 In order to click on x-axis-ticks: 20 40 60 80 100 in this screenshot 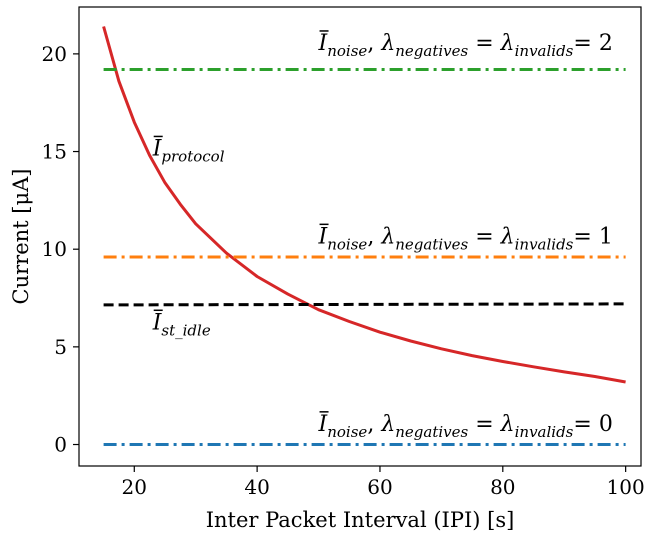, I will do `click(383, 482)`.